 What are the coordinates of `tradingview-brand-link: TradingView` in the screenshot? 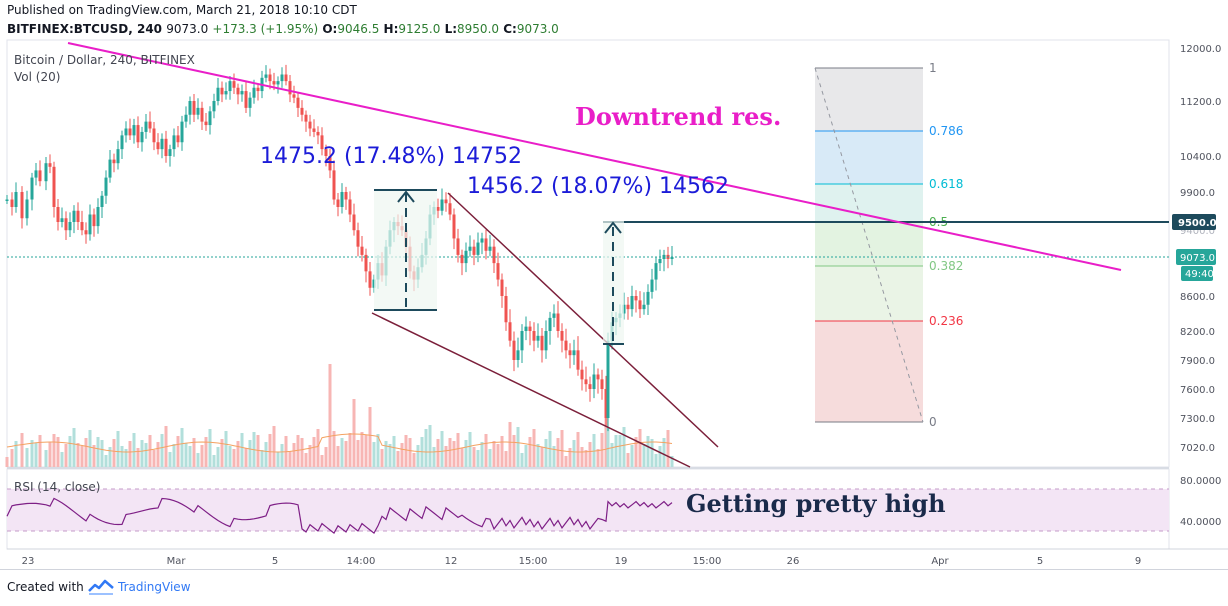 It's located at (154, 587).